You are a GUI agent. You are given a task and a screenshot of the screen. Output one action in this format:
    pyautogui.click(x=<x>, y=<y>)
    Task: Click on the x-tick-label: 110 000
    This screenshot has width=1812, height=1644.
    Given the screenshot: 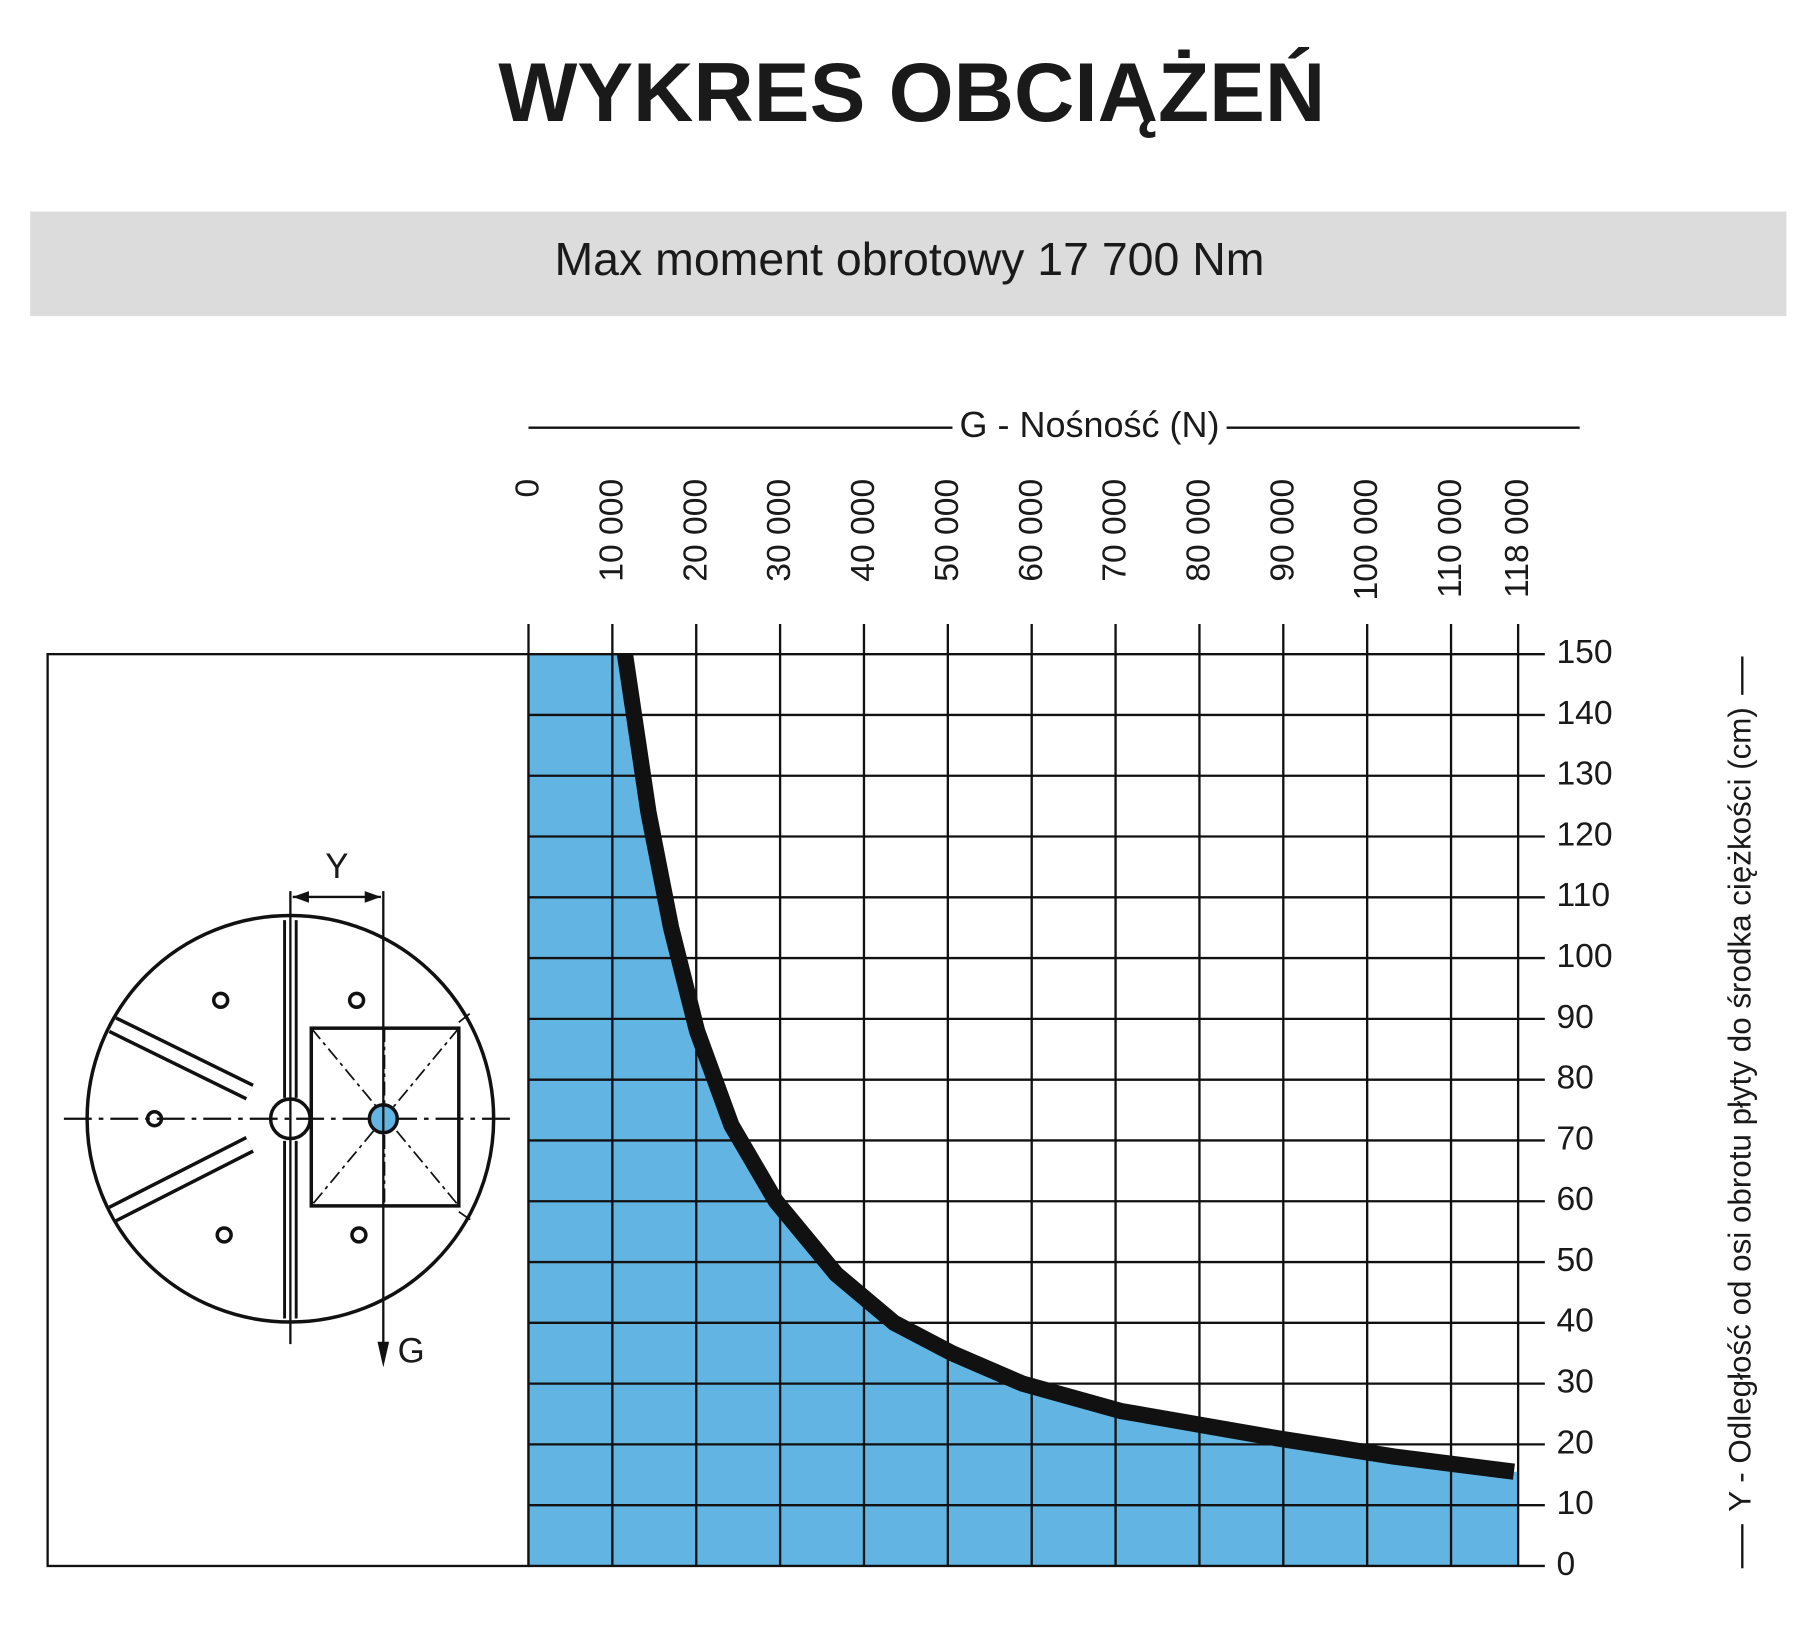 What is the action you would take?
    pyautogui.click(x=1450, y=538)
    